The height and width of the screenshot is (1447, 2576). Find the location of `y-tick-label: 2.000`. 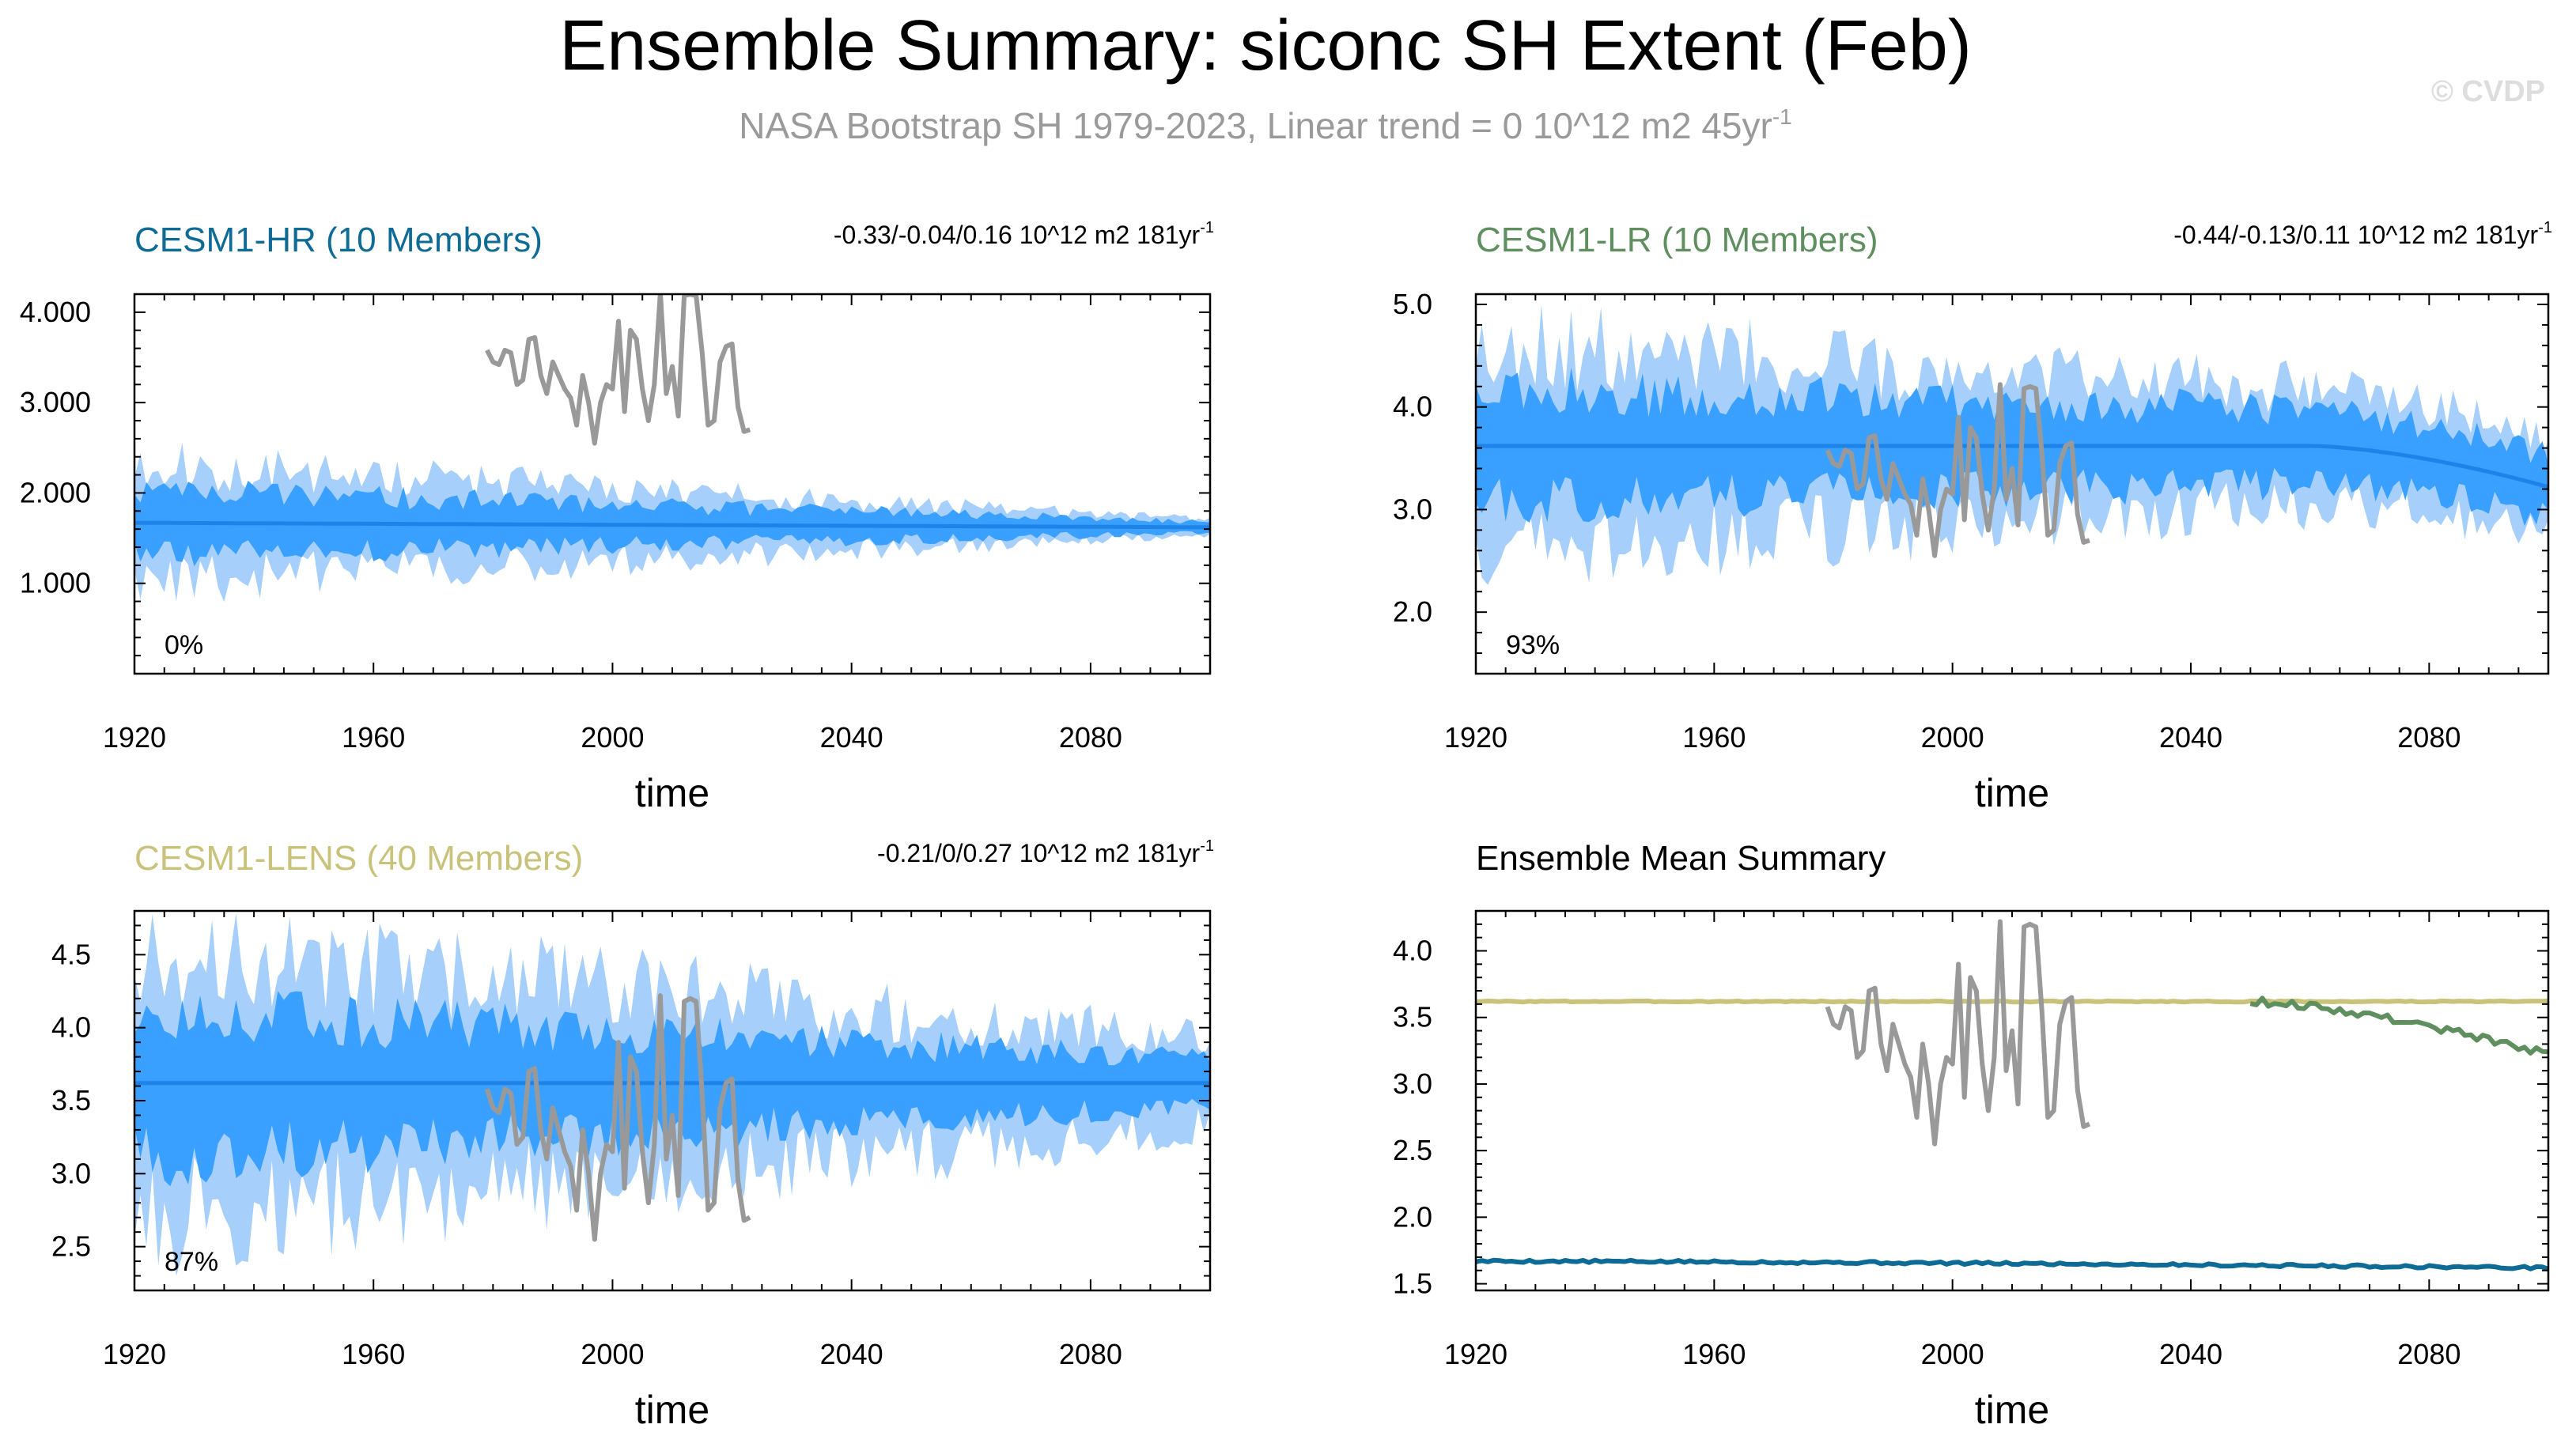

y-tick-label: 2.000 is located at coordinates (56, 492).